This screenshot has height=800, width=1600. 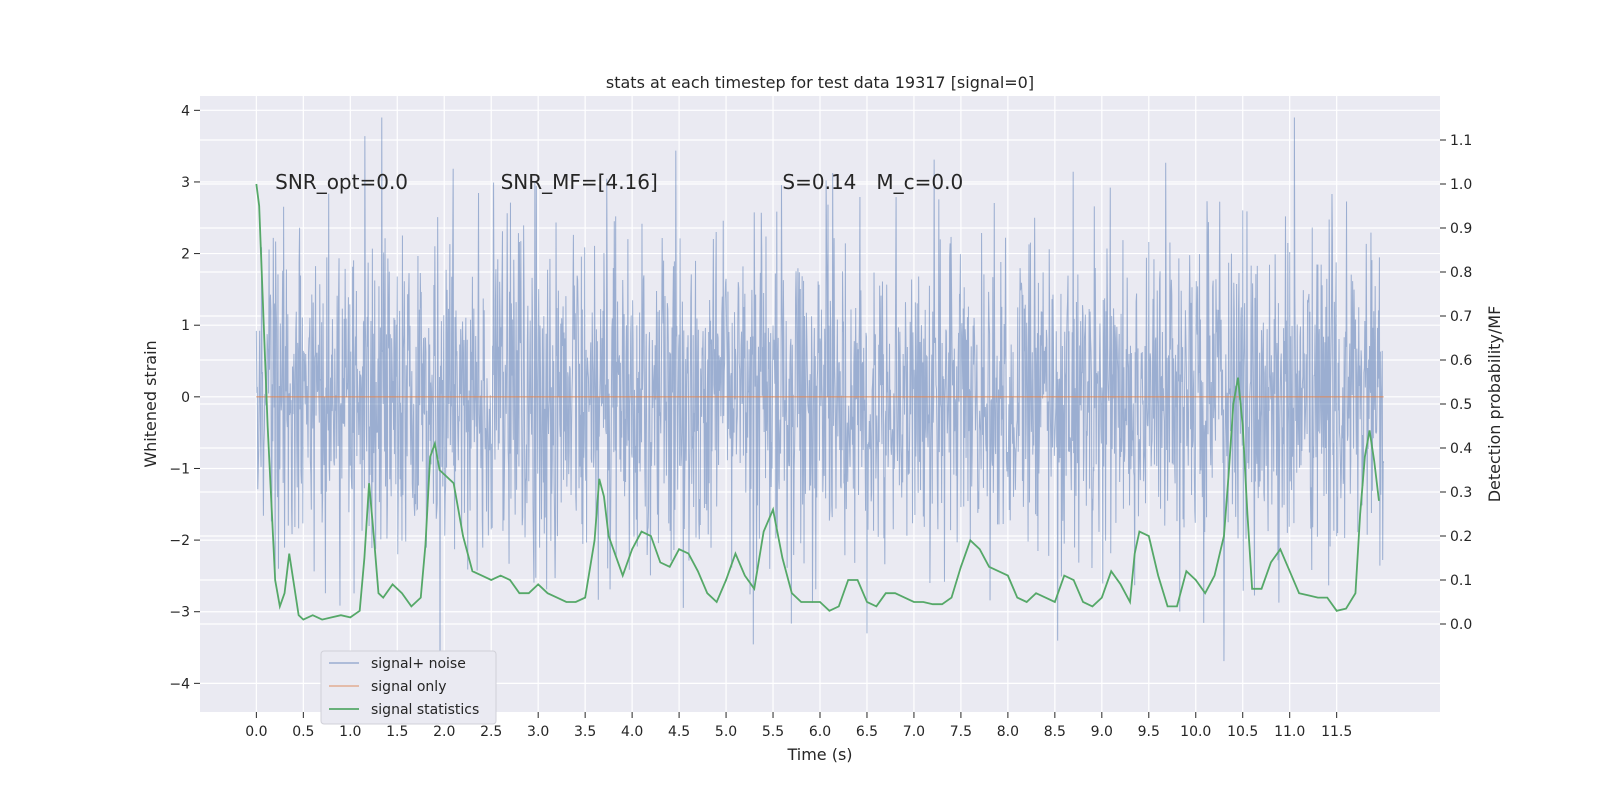 I want to click on legend-label-signal-noise: signal+ noise, so click(x=418, y=664).